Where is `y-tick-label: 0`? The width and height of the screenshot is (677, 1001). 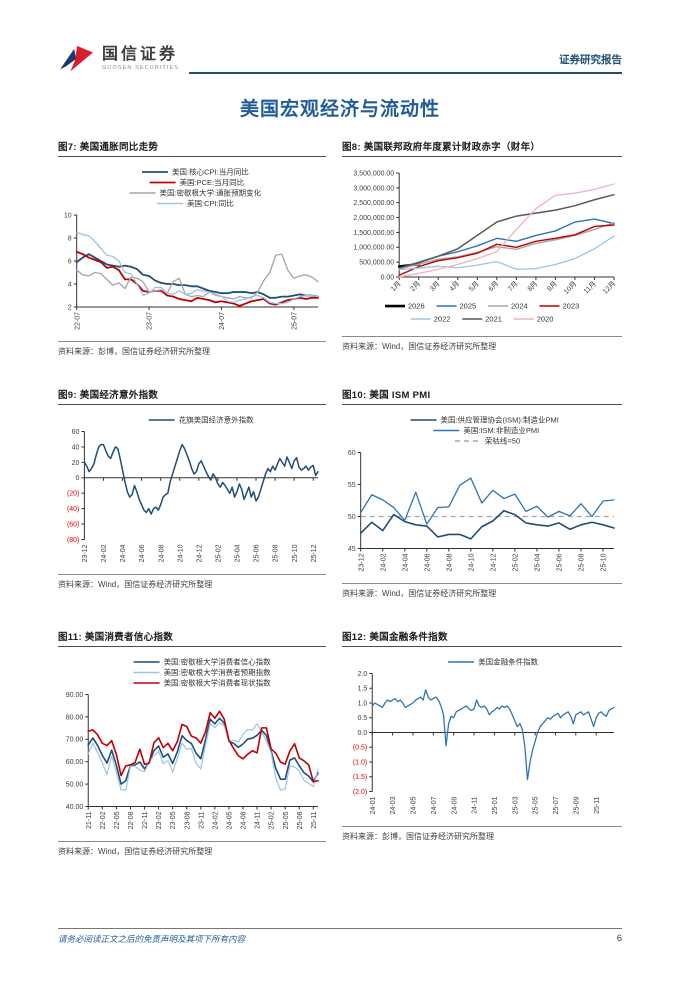 y-tick-label: 0 is located at coordinates (77, 478).